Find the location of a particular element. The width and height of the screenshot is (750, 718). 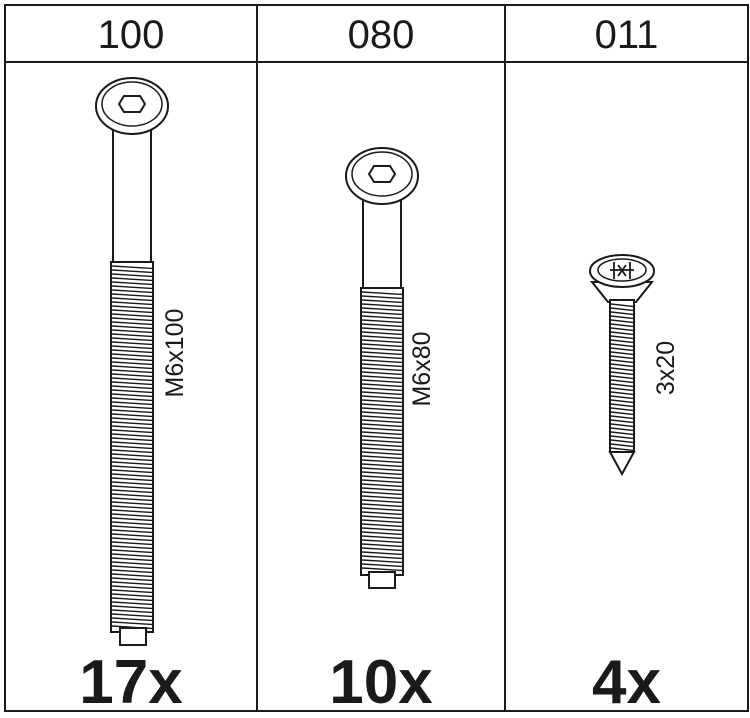

screw-3x20 is located at coordinates (622, 365).